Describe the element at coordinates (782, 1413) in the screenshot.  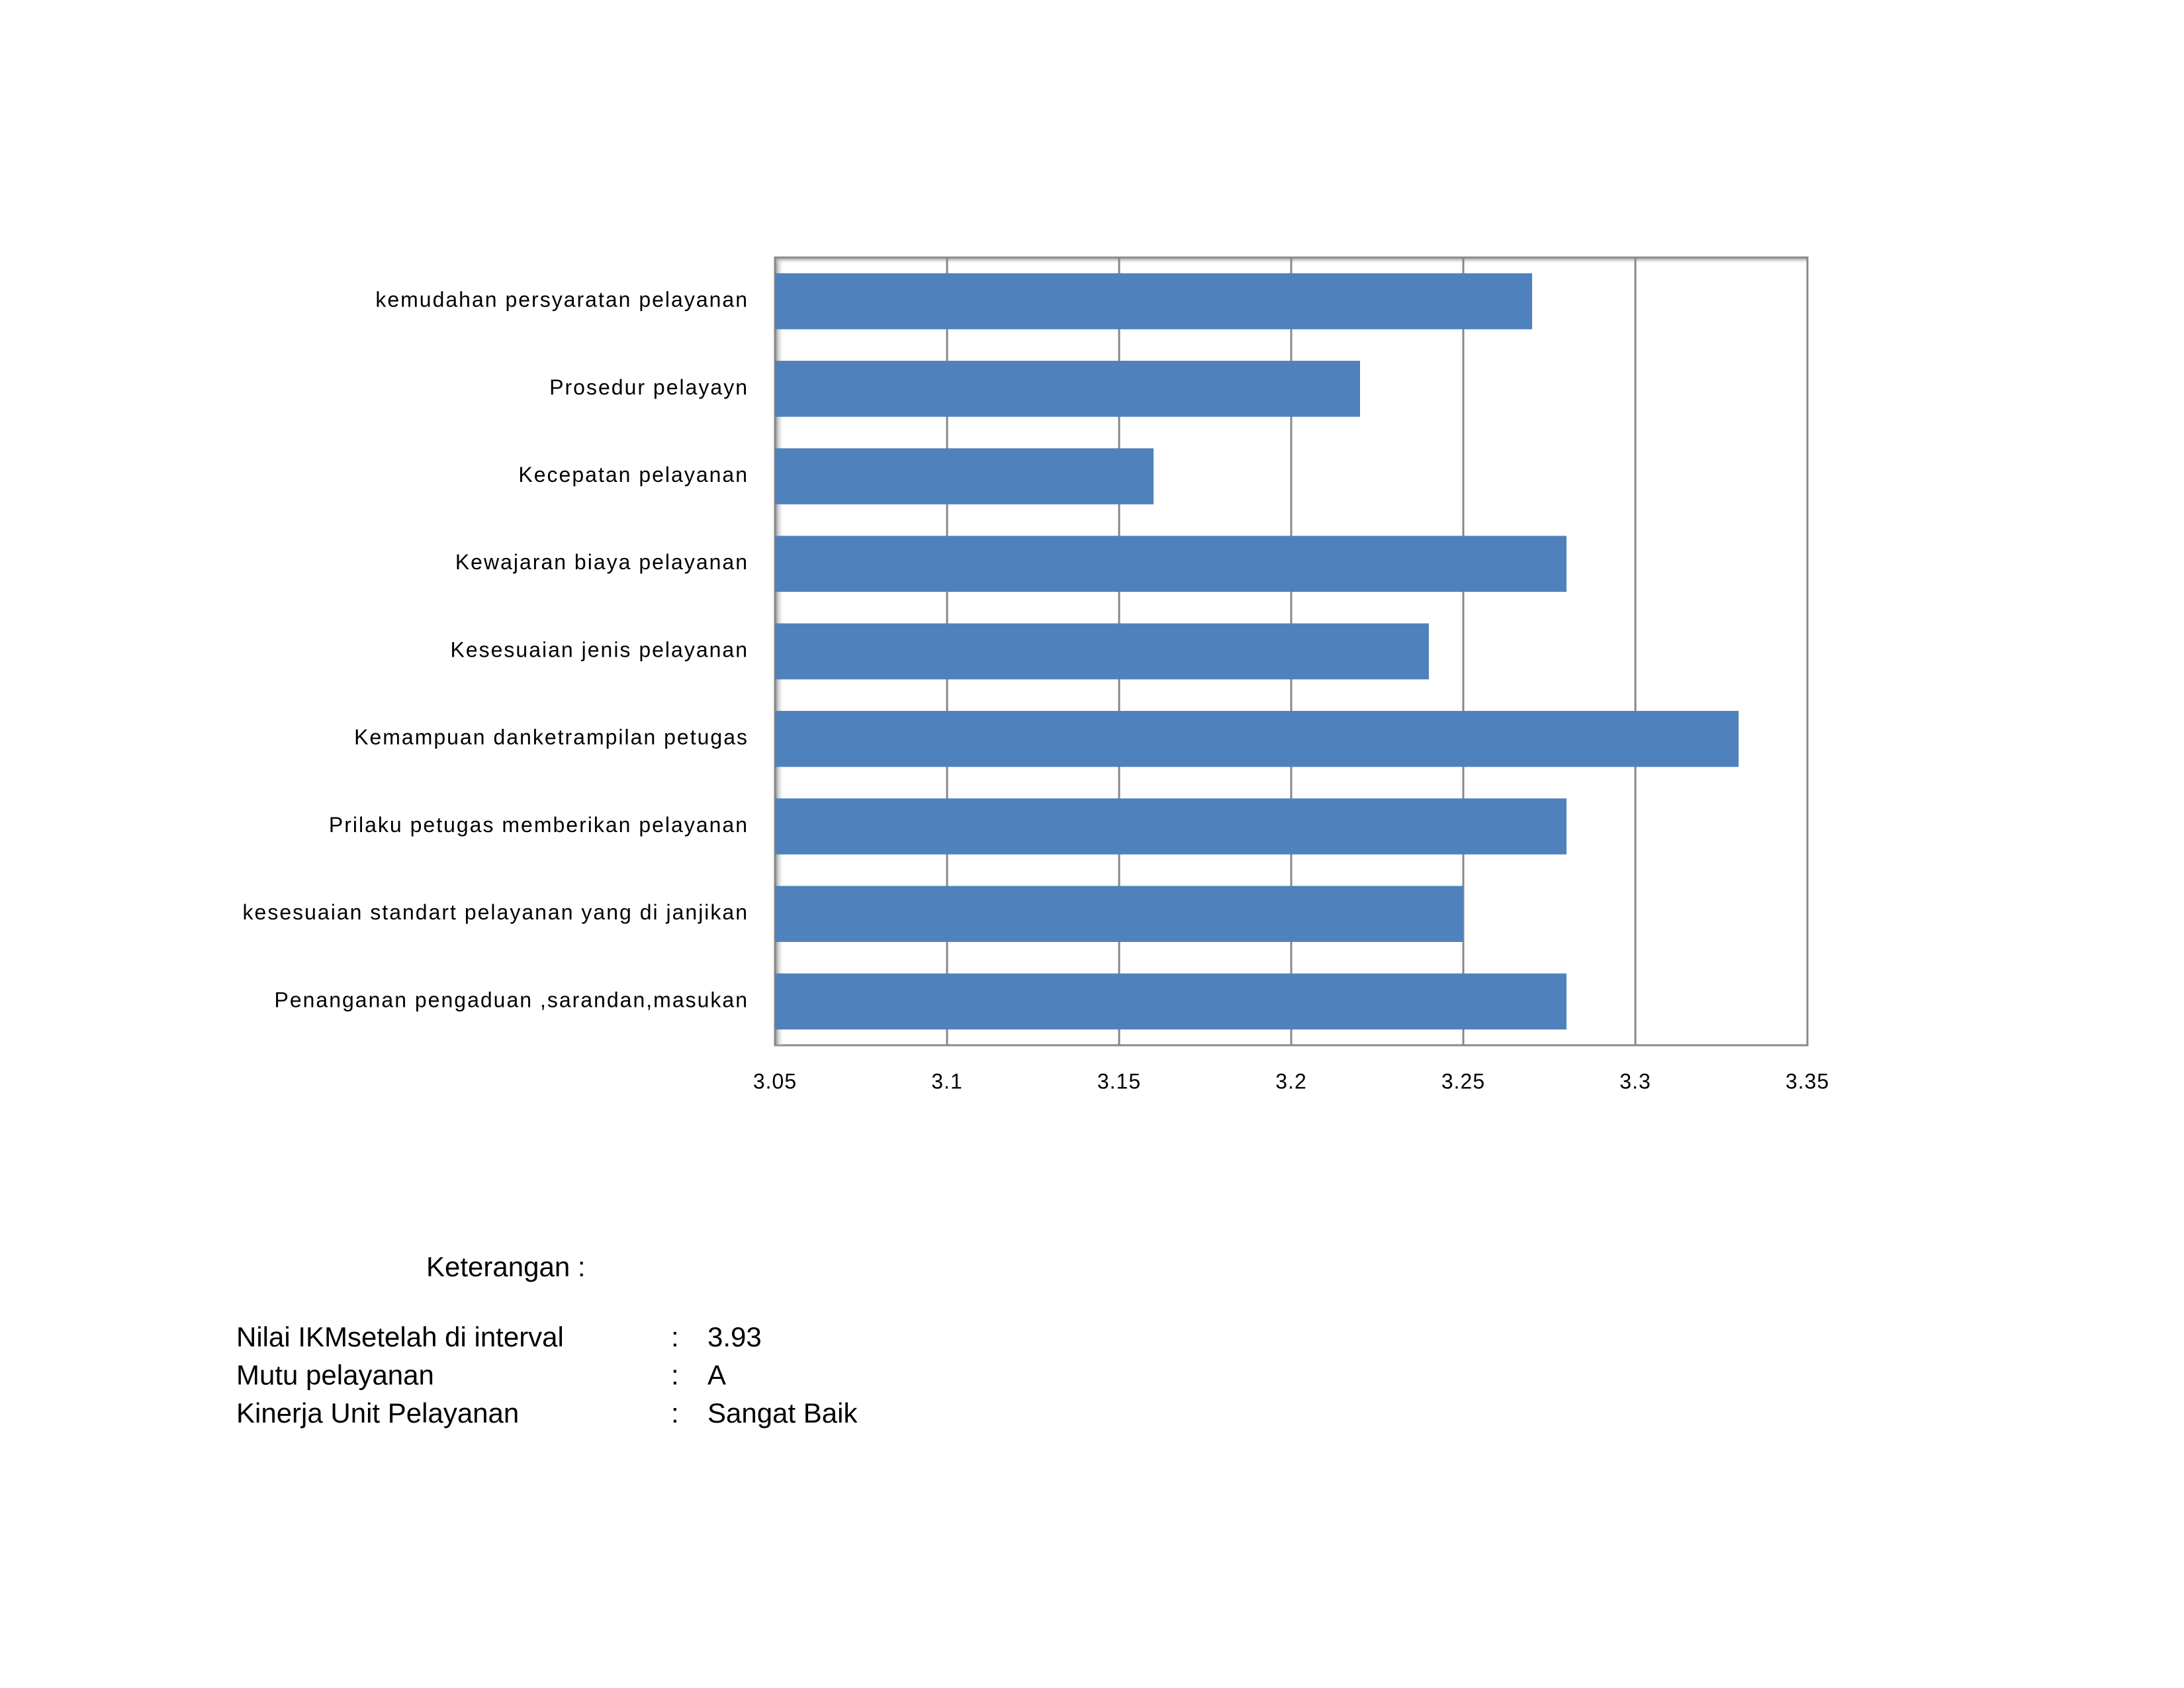
I see `note-value: Sangat Baik` at that location.